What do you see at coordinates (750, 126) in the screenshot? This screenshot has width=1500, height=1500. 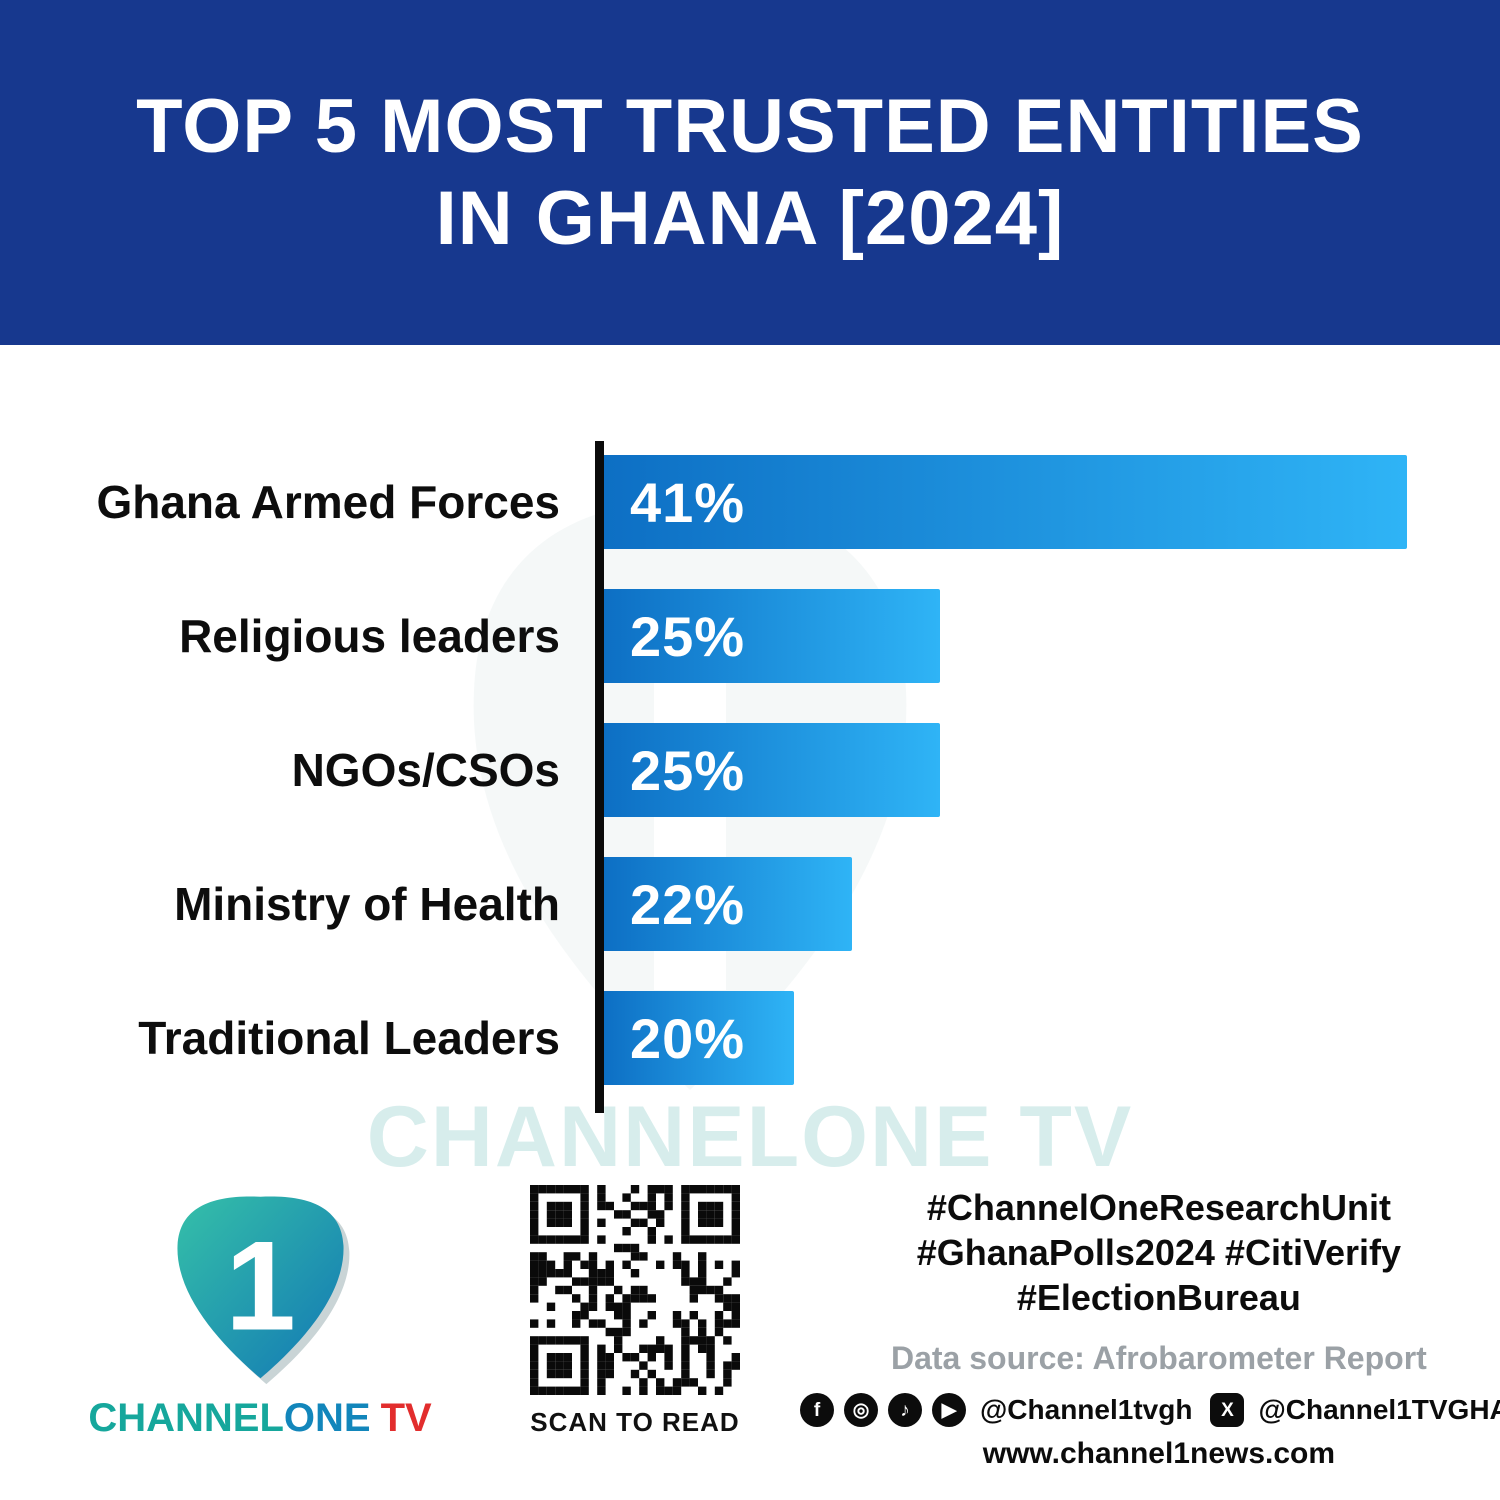 I see `title-line-1: TOP 5 MOST TRUSTED ENTITIES` at bounding box center [750, 126].